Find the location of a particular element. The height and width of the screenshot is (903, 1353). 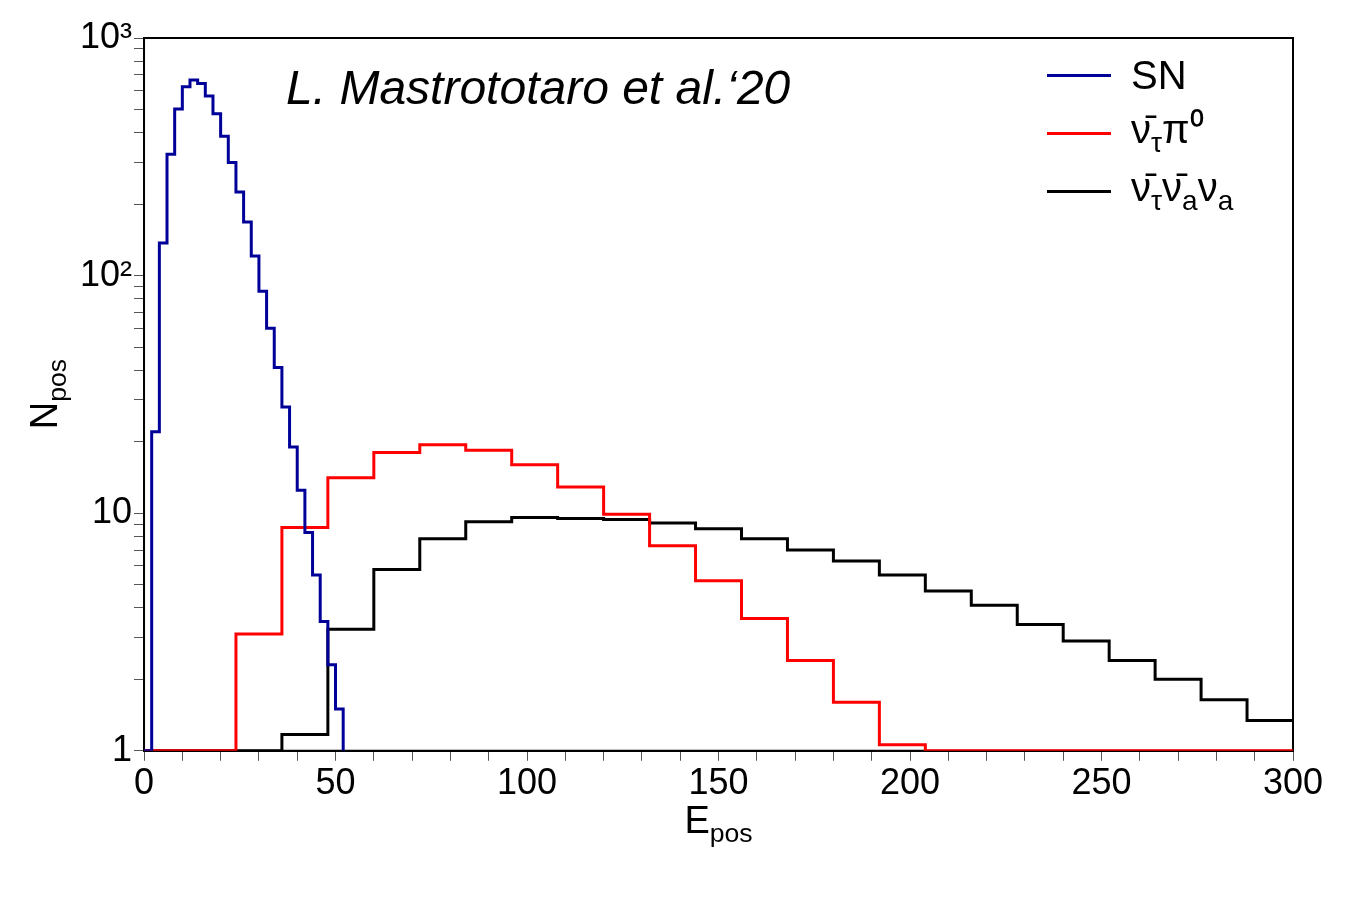

y-tick-label: 10³ is located at coordinates (106, 35).